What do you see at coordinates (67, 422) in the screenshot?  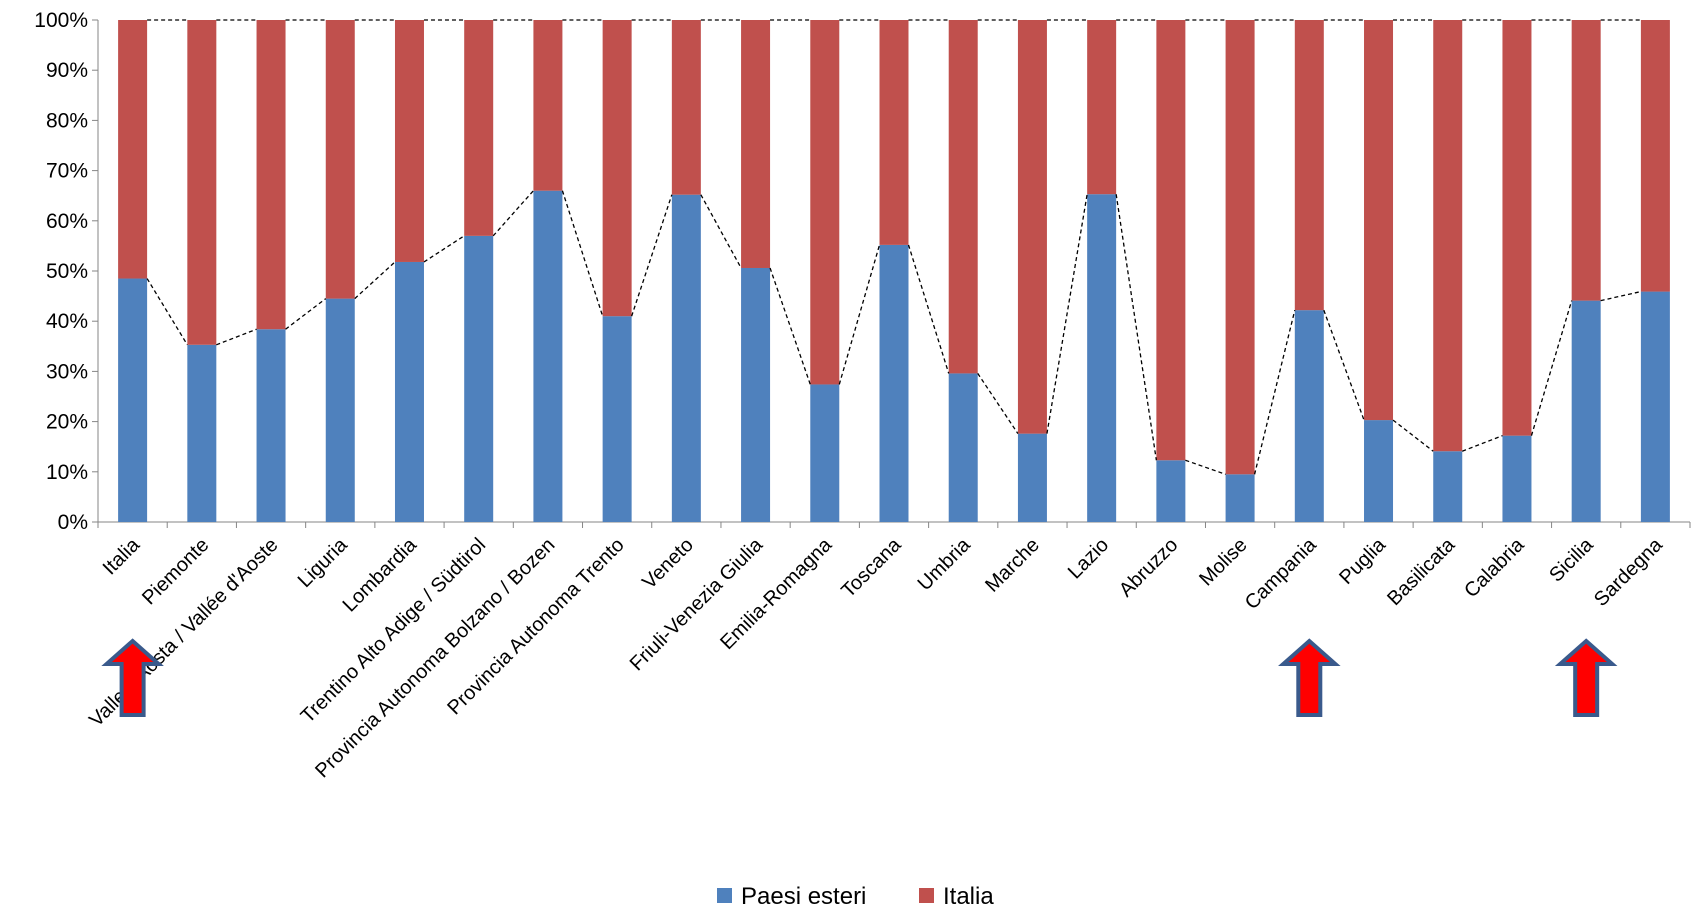 I see `y-tick-label: 20%` at bounding box center [67, 422].